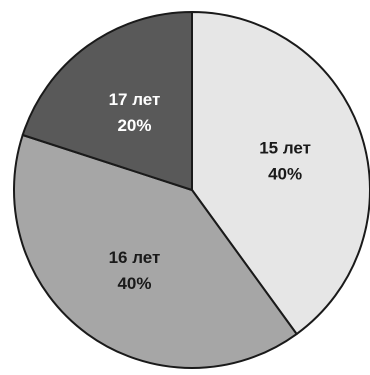 Image resolution: width=370 pixels, height=375 pixels. Describe the element at coordinates (134, 125) in the screenshot. I see `pie-slice-3-value-label: 20%` at that location.